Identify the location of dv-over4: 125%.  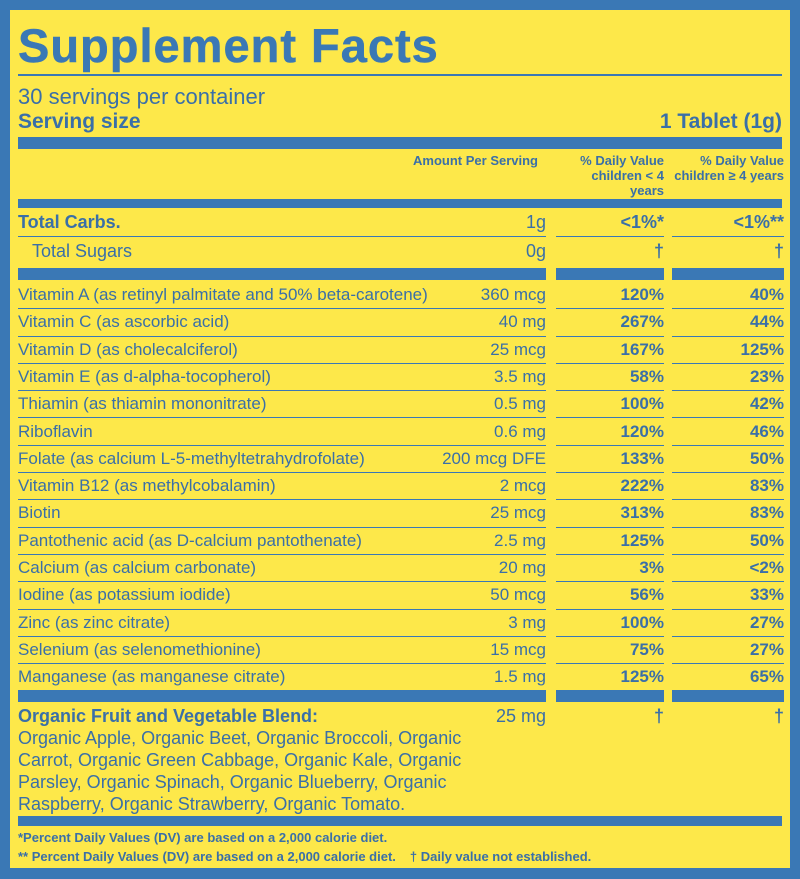
(728, 350).